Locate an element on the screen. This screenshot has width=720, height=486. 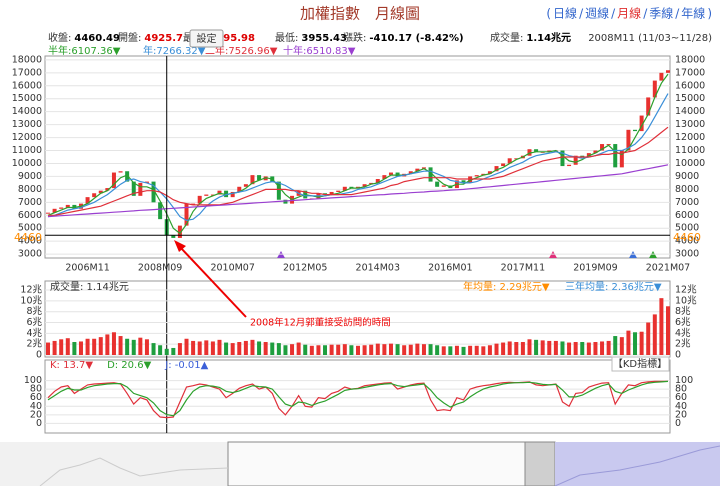
period-link: 週線 is located at coordinates (597, 13).